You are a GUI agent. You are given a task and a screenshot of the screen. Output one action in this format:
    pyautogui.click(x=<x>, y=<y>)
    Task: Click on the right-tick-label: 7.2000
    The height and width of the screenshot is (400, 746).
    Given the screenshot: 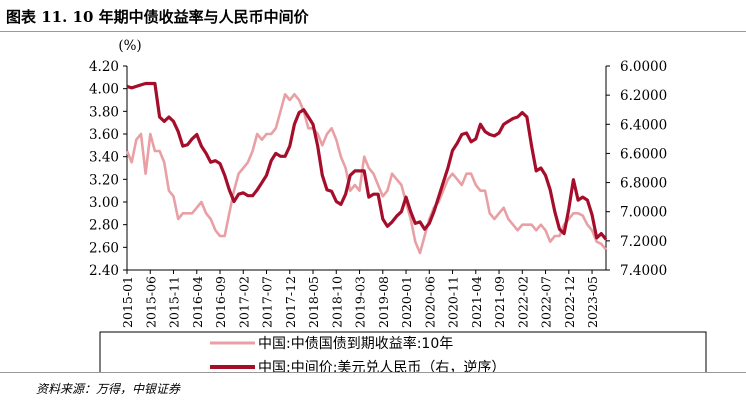 What is the action you would take?
    pyautogui.click(x=643, y=242)
    